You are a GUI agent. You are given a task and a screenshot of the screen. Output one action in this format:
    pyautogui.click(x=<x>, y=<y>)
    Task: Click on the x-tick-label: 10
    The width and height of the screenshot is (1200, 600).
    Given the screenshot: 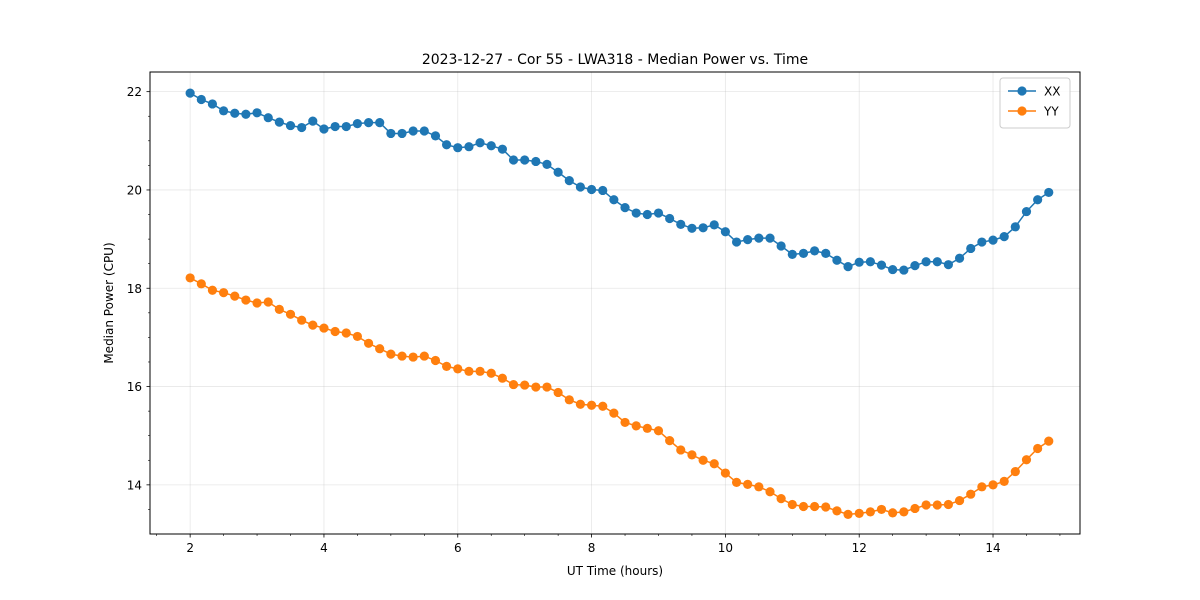 What is the action you would take?
    pyautogui.click(x=725, y=548)
    